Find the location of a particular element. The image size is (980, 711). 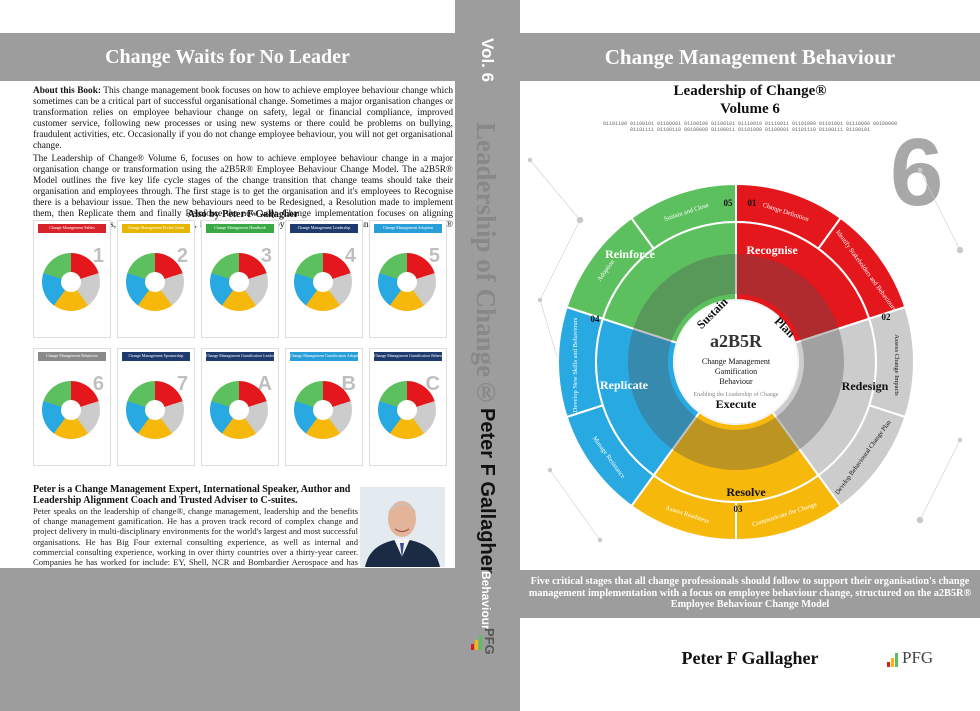

center-line: Gamification is located at coordinates (736, 371).